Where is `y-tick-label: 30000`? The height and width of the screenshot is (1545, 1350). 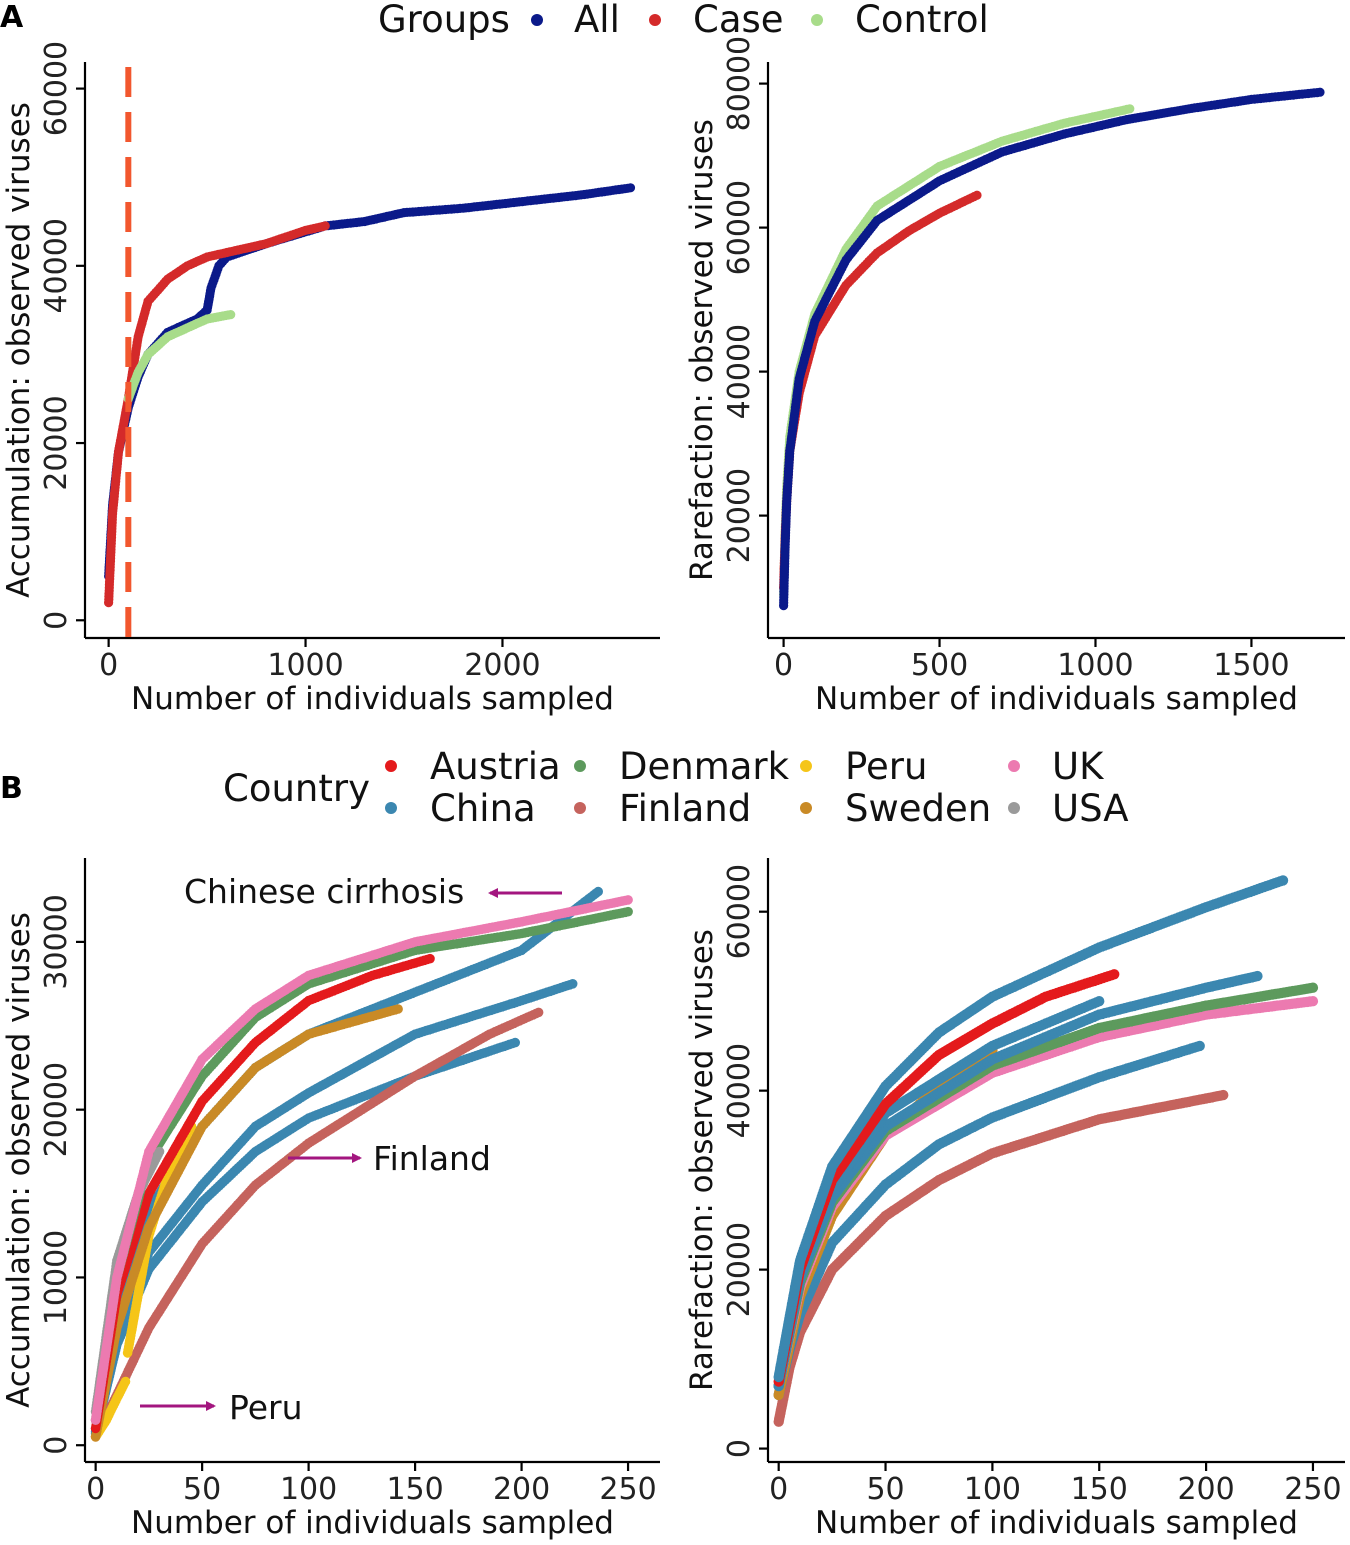 y-tick-label: 30000 is located at coordinates (56, 941).